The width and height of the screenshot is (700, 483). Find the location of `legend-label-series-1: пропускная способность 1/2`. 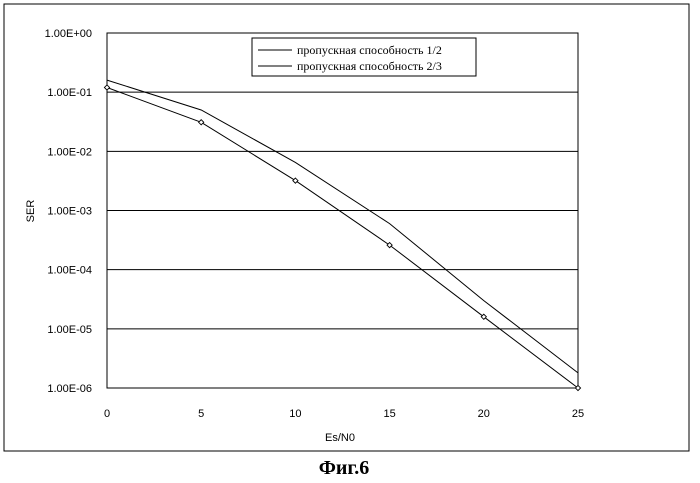

legend-label-series-1: пропускная способность 1/2 is located at coordinates (369, 50).